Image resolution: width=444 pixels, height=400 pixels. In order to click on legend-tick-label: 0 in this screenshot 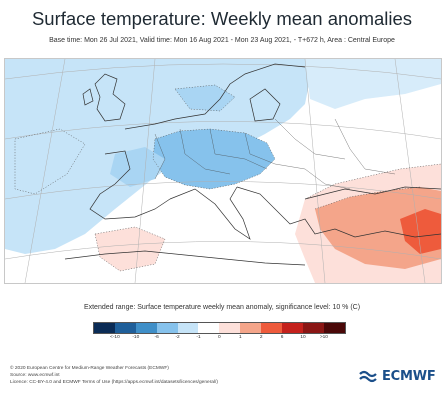, I will do `click(219, 337)`.